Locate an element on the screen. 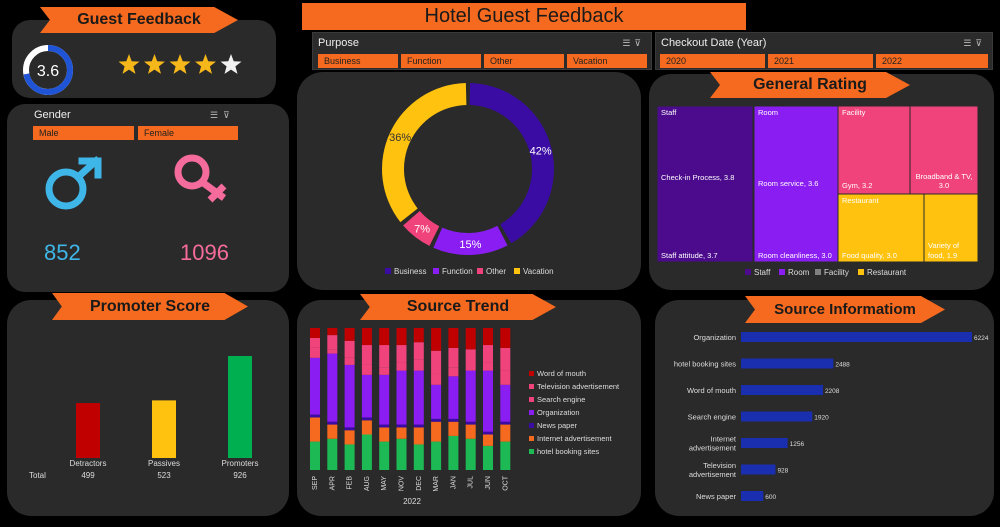 The image size is (1000, 527). page-title: Hotel Guest Feedback is located at coordinates (524, 16).